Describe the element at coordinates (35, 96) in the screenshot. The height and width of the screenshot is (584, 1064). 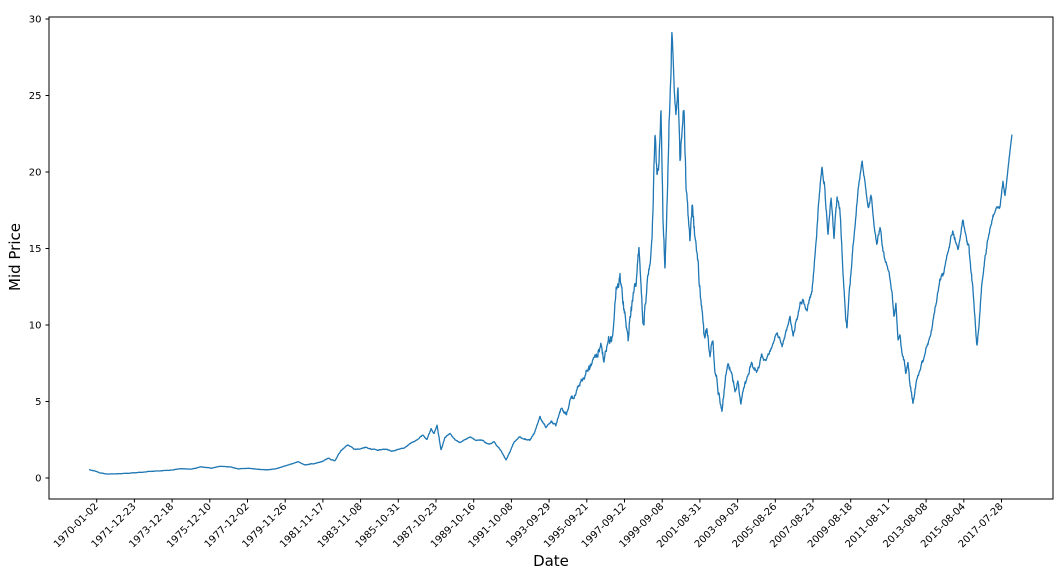
I see `y-tick-label: 25` at that location.